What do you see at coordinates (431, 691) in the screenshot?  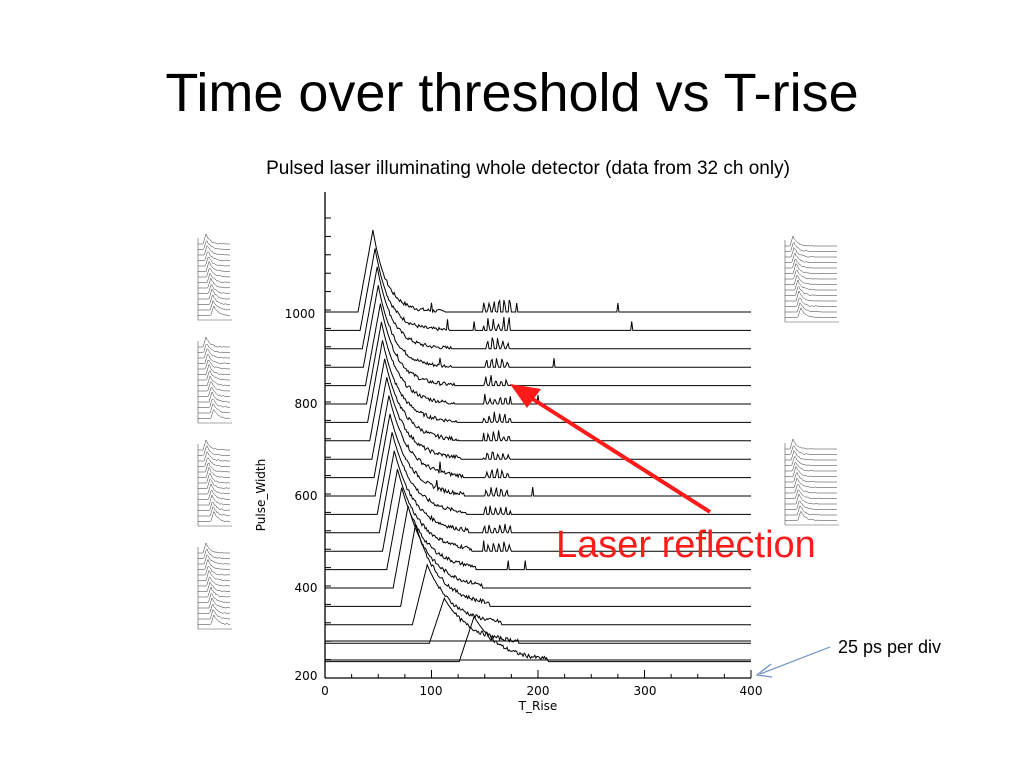 I see `x-tick-label: 100` at bounding box center [431, 691].